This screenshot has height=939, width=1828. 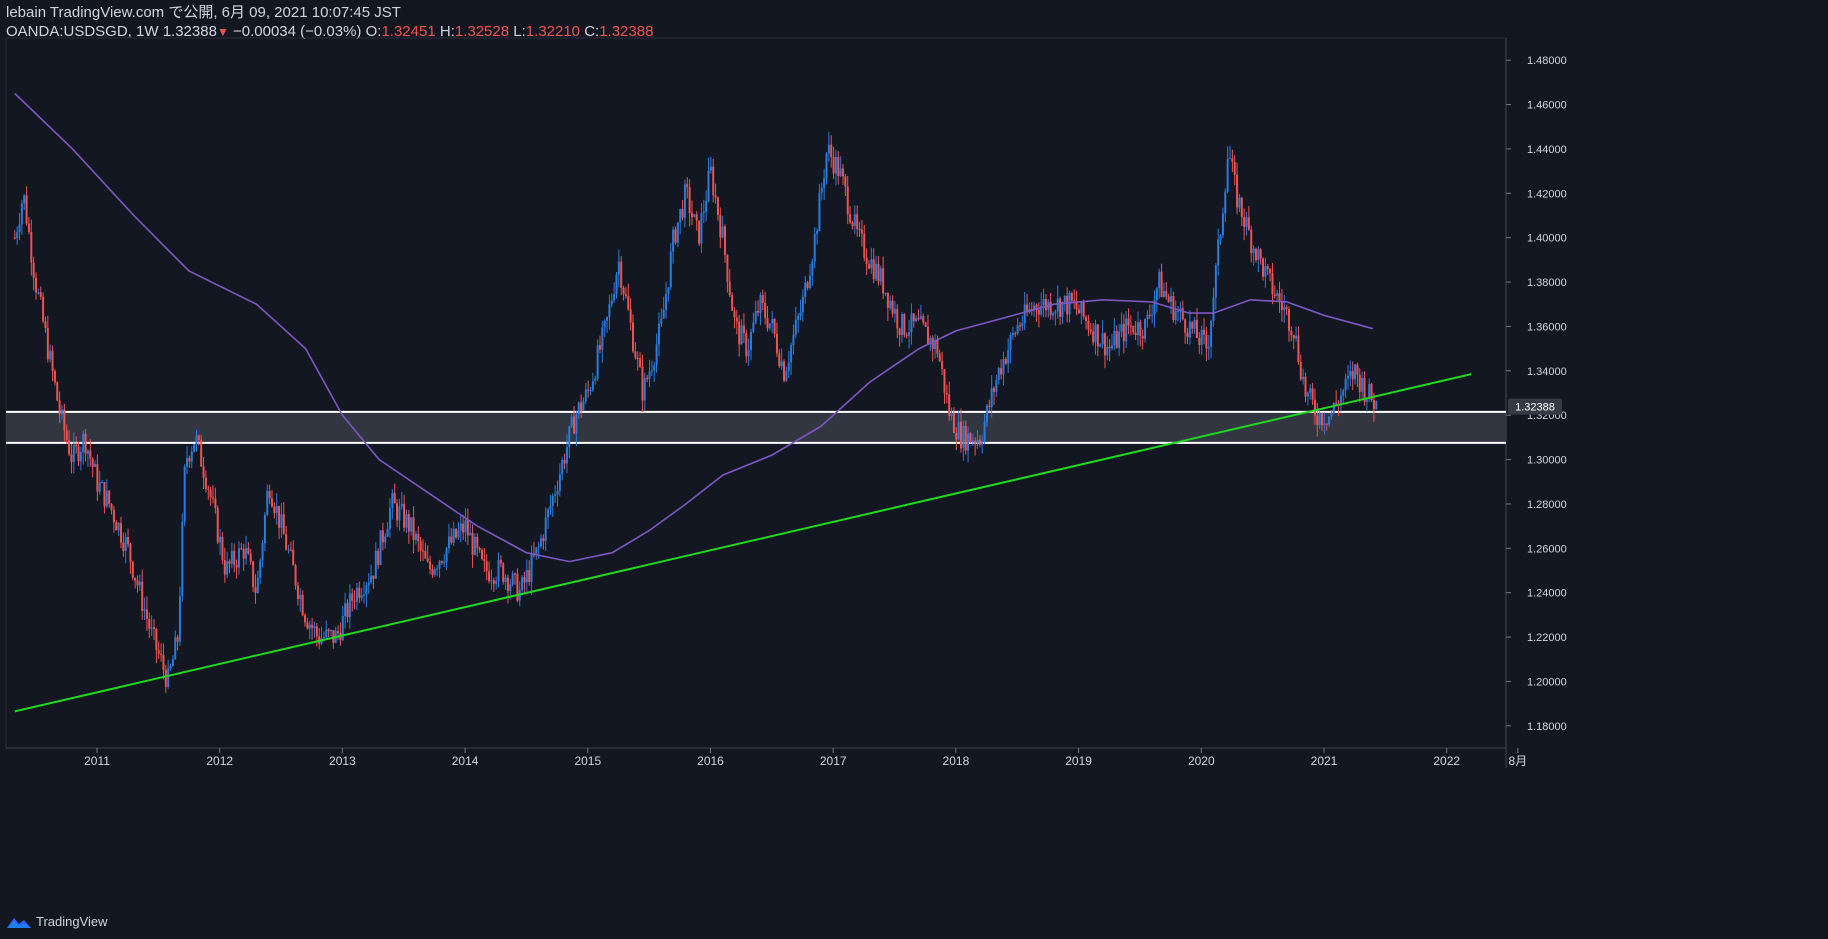 I want to click on brand: TradingView, so click(x=57, y=921).